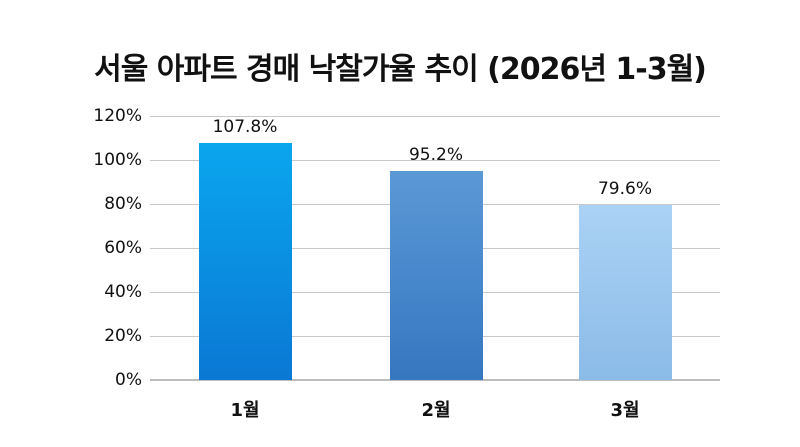 This screenshot has width=800, height=447. I want to click on y-tick-label: 120%, so click(117, 116).